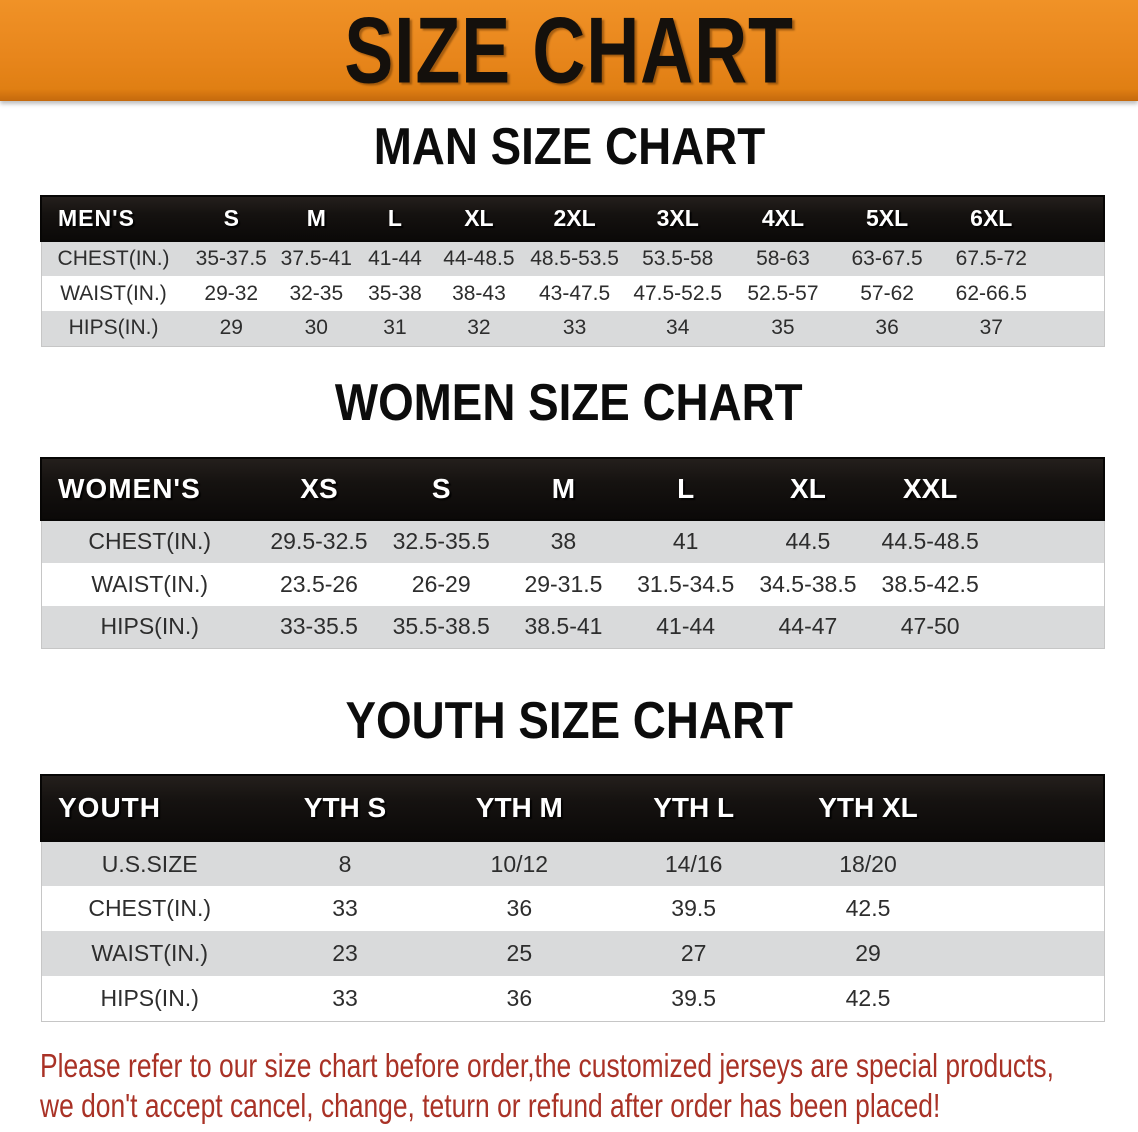 The image size is (1138, 1132). I want to click on column-header: YTH XL, so click(868, 808).